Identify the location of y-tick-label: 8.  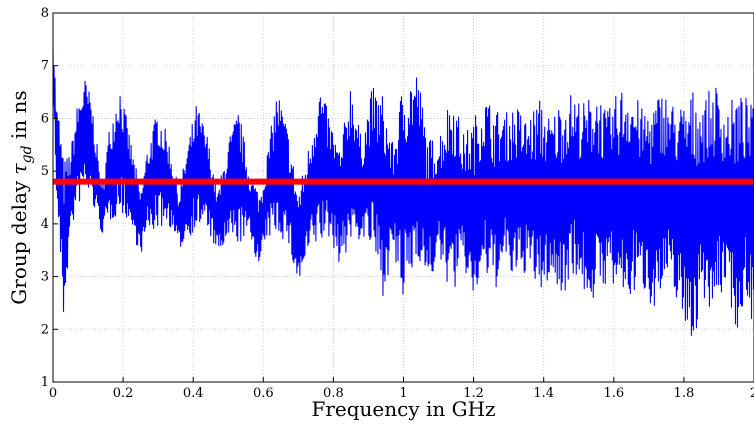
(45, 13).